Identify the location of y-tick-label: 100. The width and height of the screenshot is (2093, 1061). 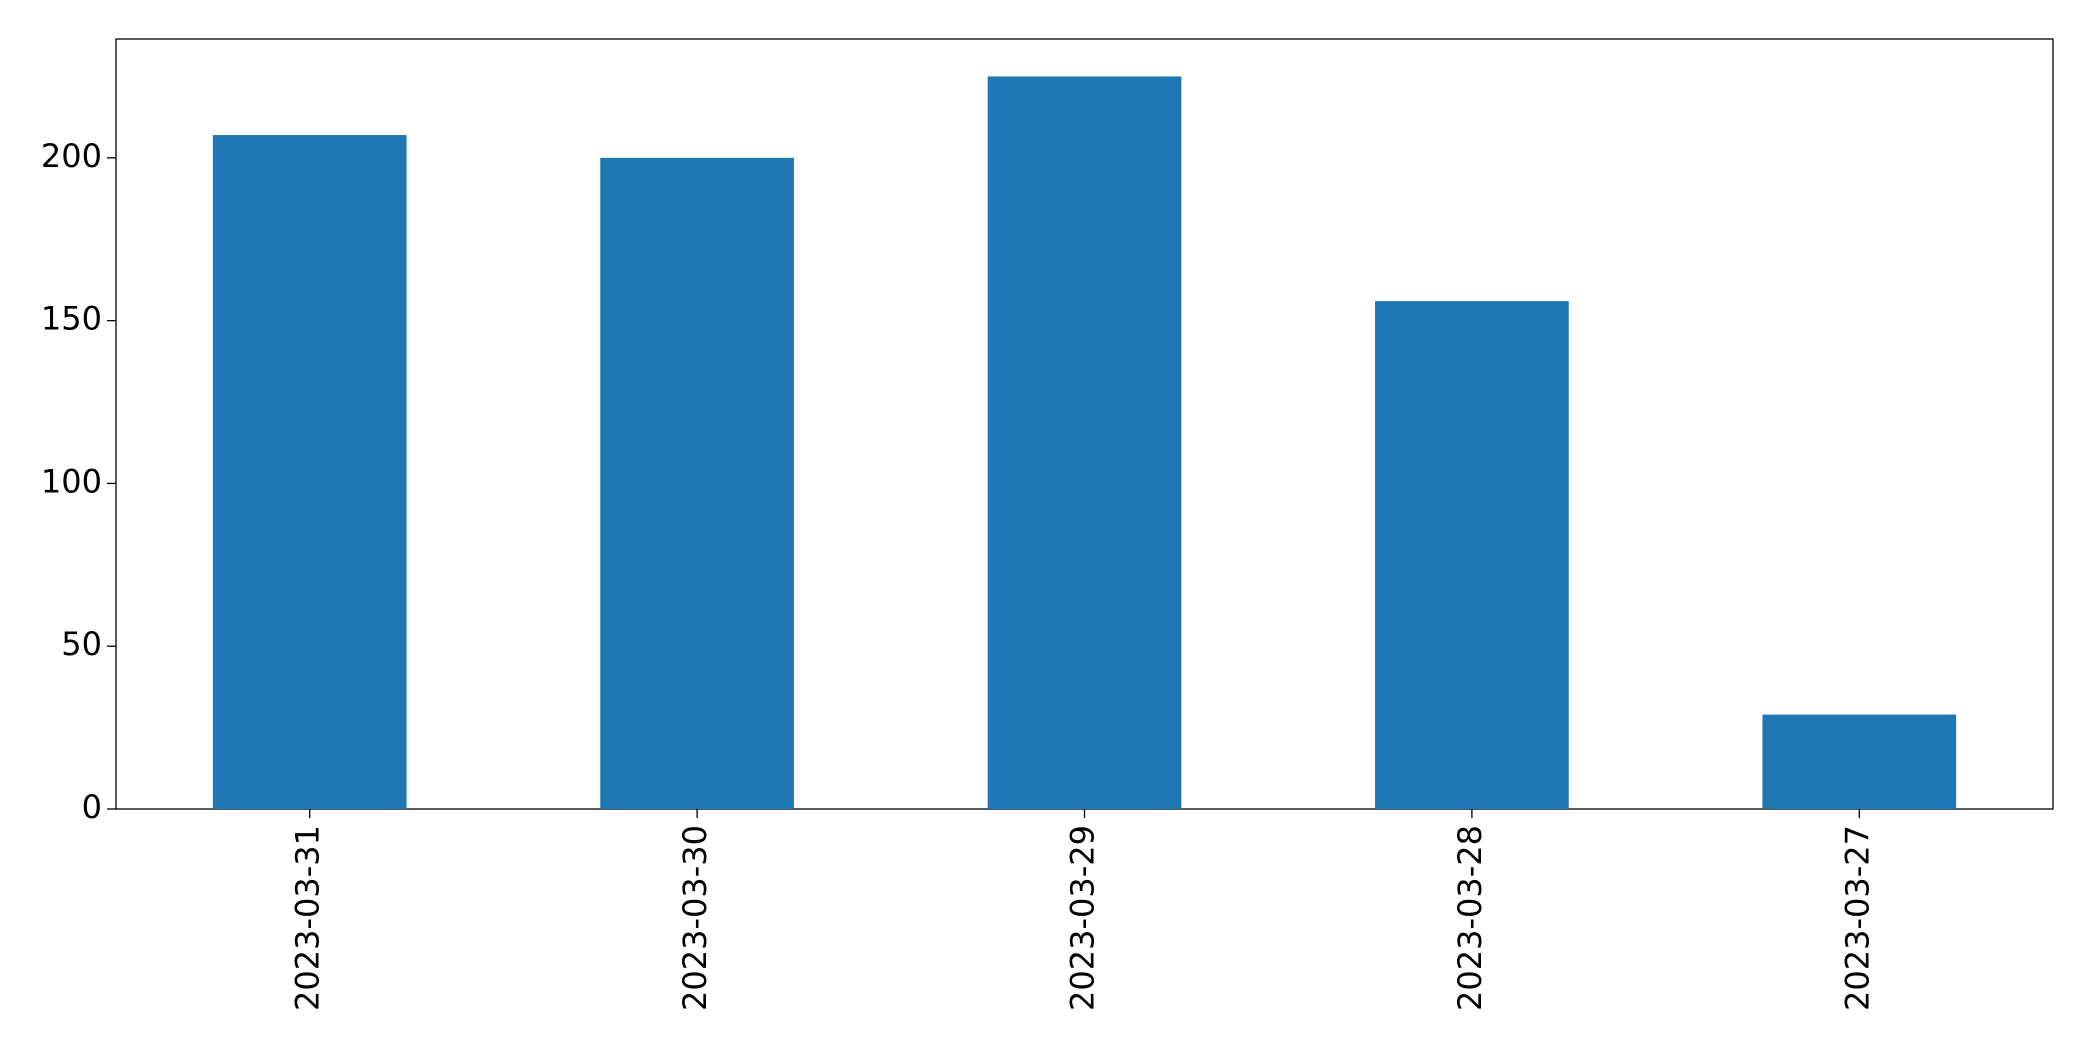
(71, 481).